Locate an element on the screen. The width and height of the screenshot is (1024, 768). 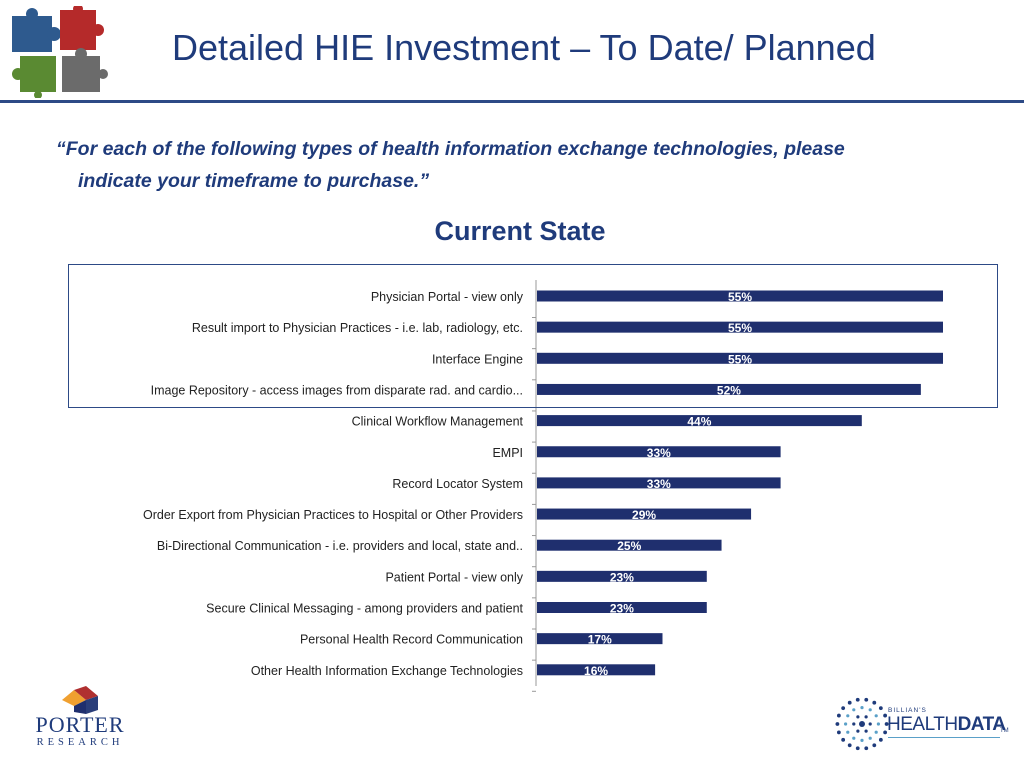
healthdata-rule is located at coordinates (944, 737).